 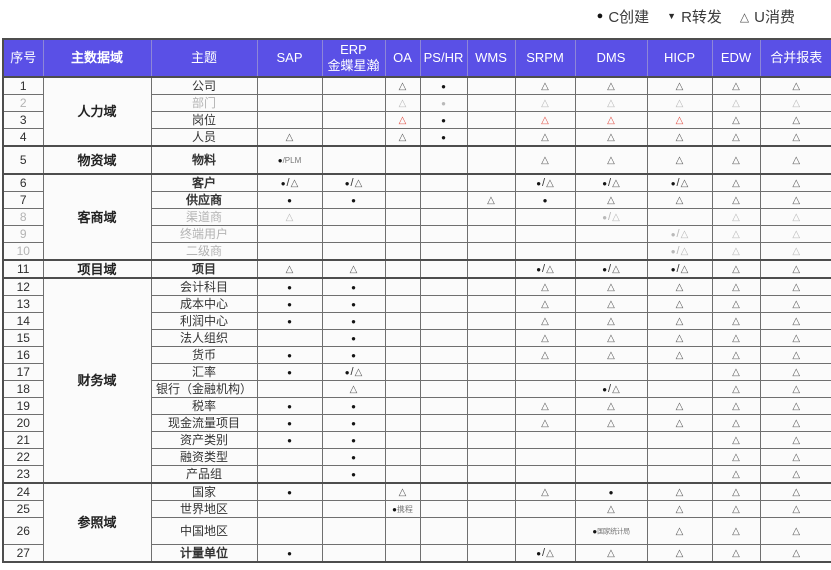 I want to click on table-row: 13 成本中心 ● ● △ △ △ △ △, so click(x=416, y=304).